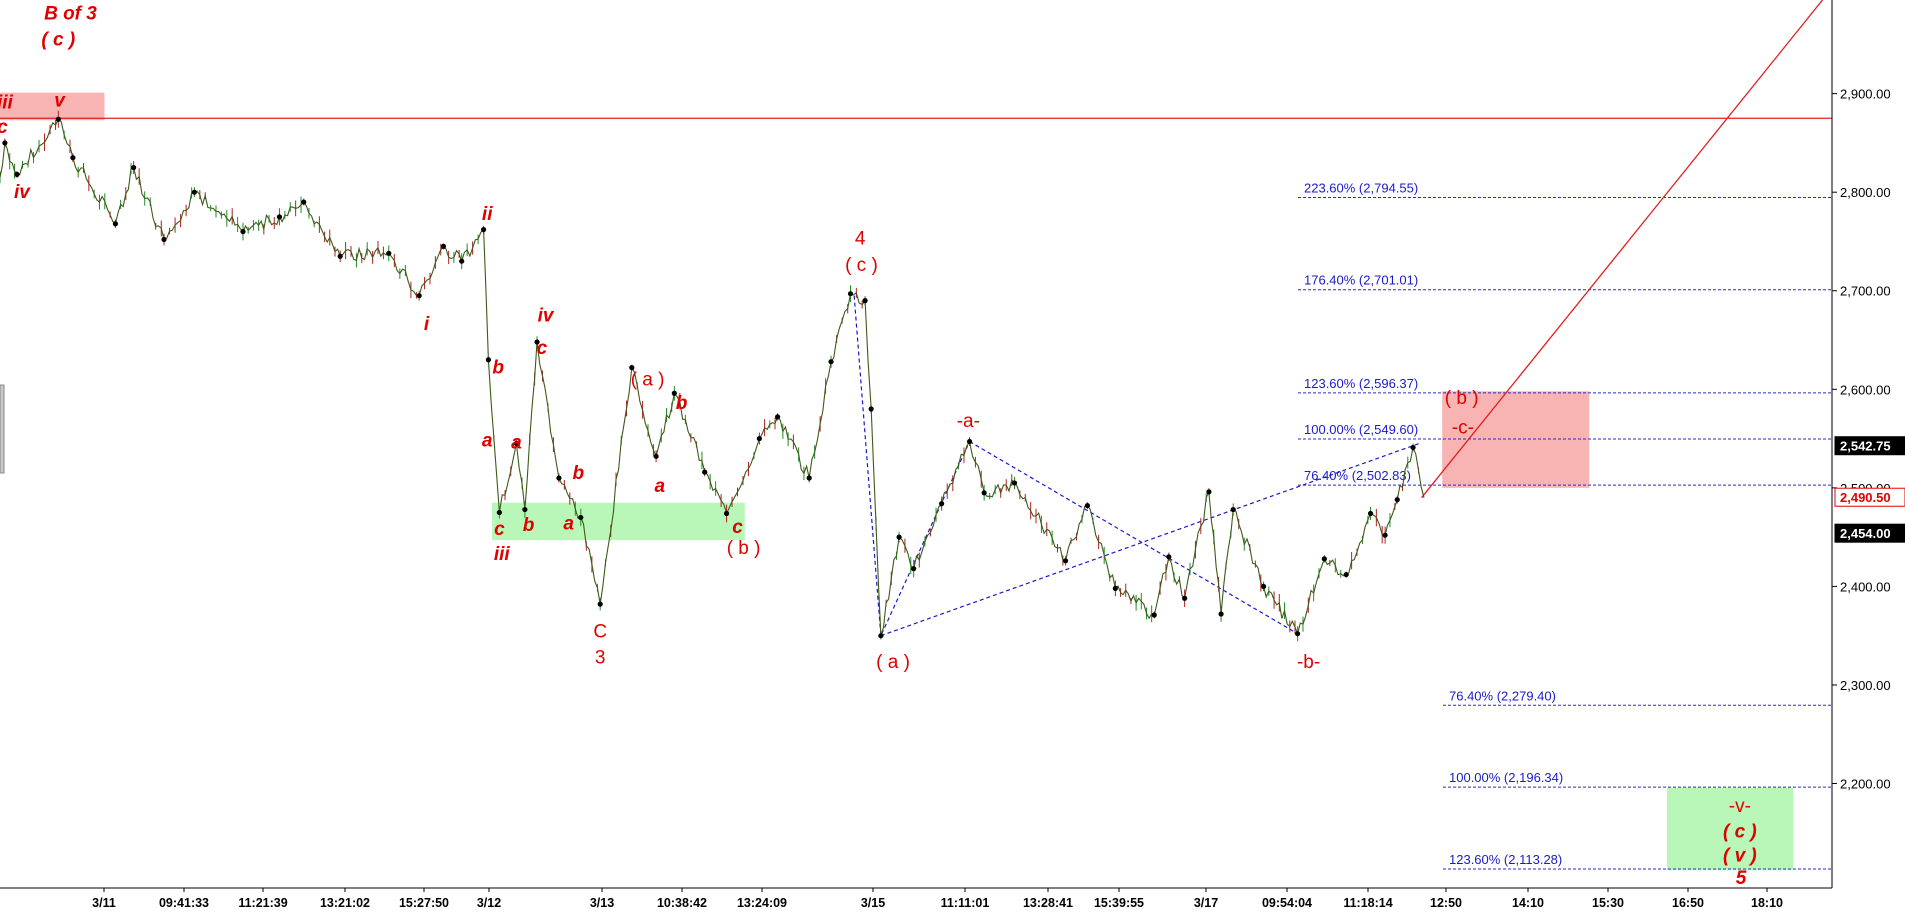 The width and height of the screenshot is (1905, 917). Describe the element at coordinates (1361, 280) in the screenshot. I see `fib-label-upper-1: 176.40% (2,701.01)` at that location.